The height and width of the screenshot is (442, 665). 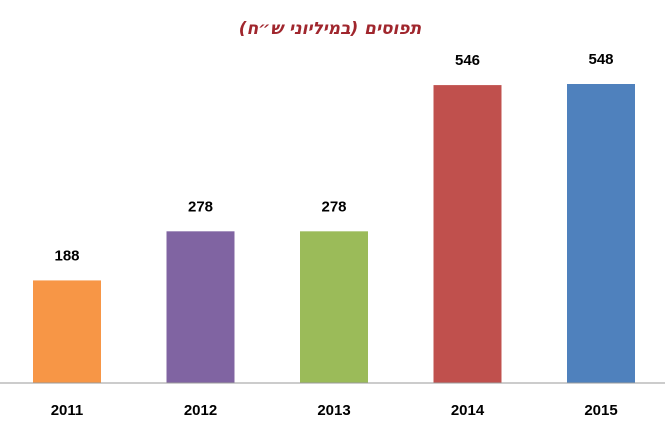 What do you see at coordinates (467, 60) in the screenshot?
I see `value-label-2014: 546` at bounding box center [467, 60].